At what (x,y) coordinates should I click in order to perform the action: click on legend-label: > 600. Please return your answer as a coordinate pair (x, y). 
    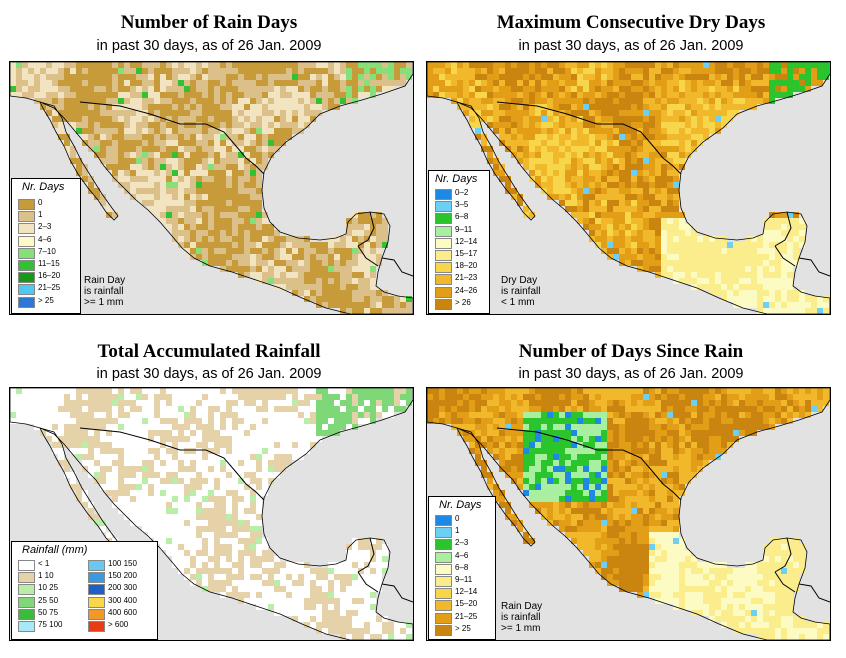
    Looking at the image, I should click on (118, 624).